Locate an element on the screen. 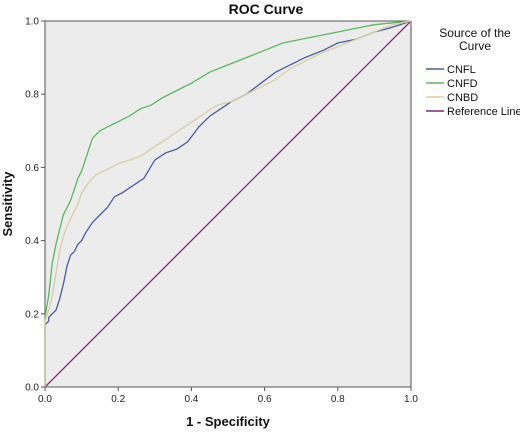 This screenshot has height=433, width=520. legend-label: CNFD is located at coordinates (462, 84).